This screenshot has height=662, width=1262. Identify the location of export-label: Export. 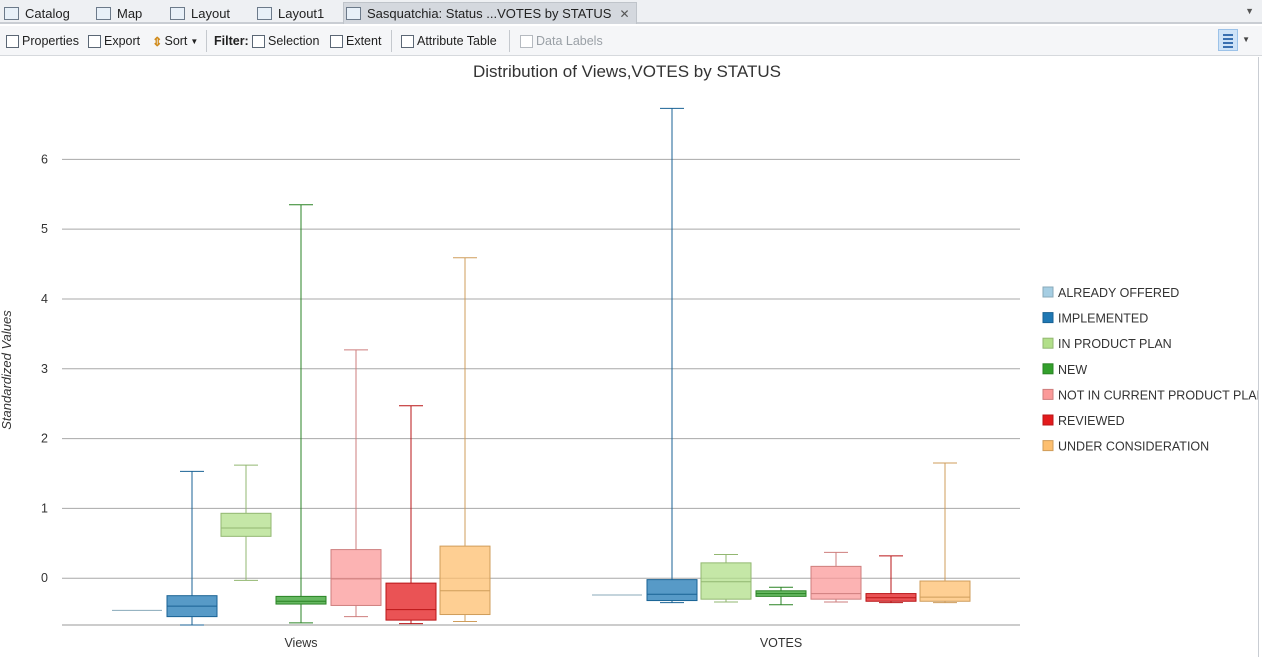
(122, 41).